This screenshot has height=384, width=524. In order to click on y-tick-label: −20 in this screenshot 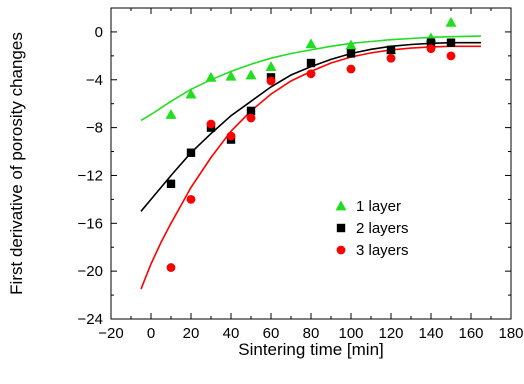, I will do `click(90, 271)`.